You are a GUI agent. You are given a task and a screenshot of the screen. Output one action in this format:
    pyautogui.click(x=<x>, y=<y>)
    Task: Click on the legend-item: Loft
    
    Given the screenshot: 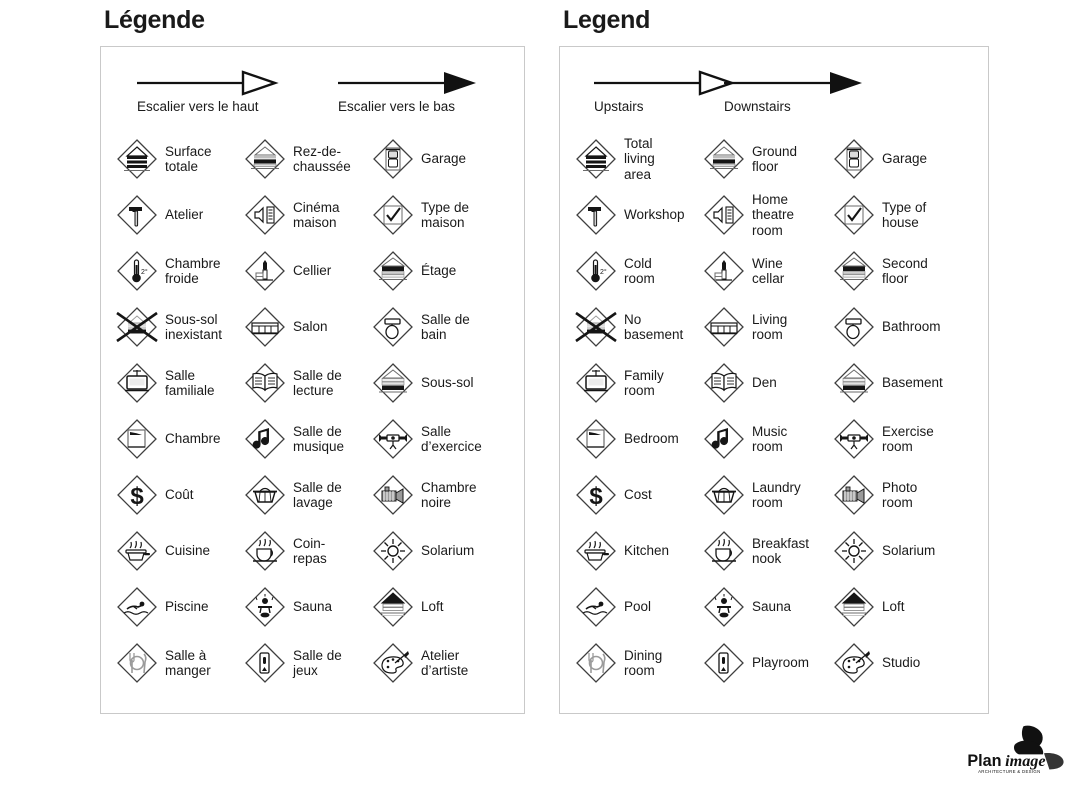 What is the action you would take?
    pyautogui.click(x=438, y=607)
    